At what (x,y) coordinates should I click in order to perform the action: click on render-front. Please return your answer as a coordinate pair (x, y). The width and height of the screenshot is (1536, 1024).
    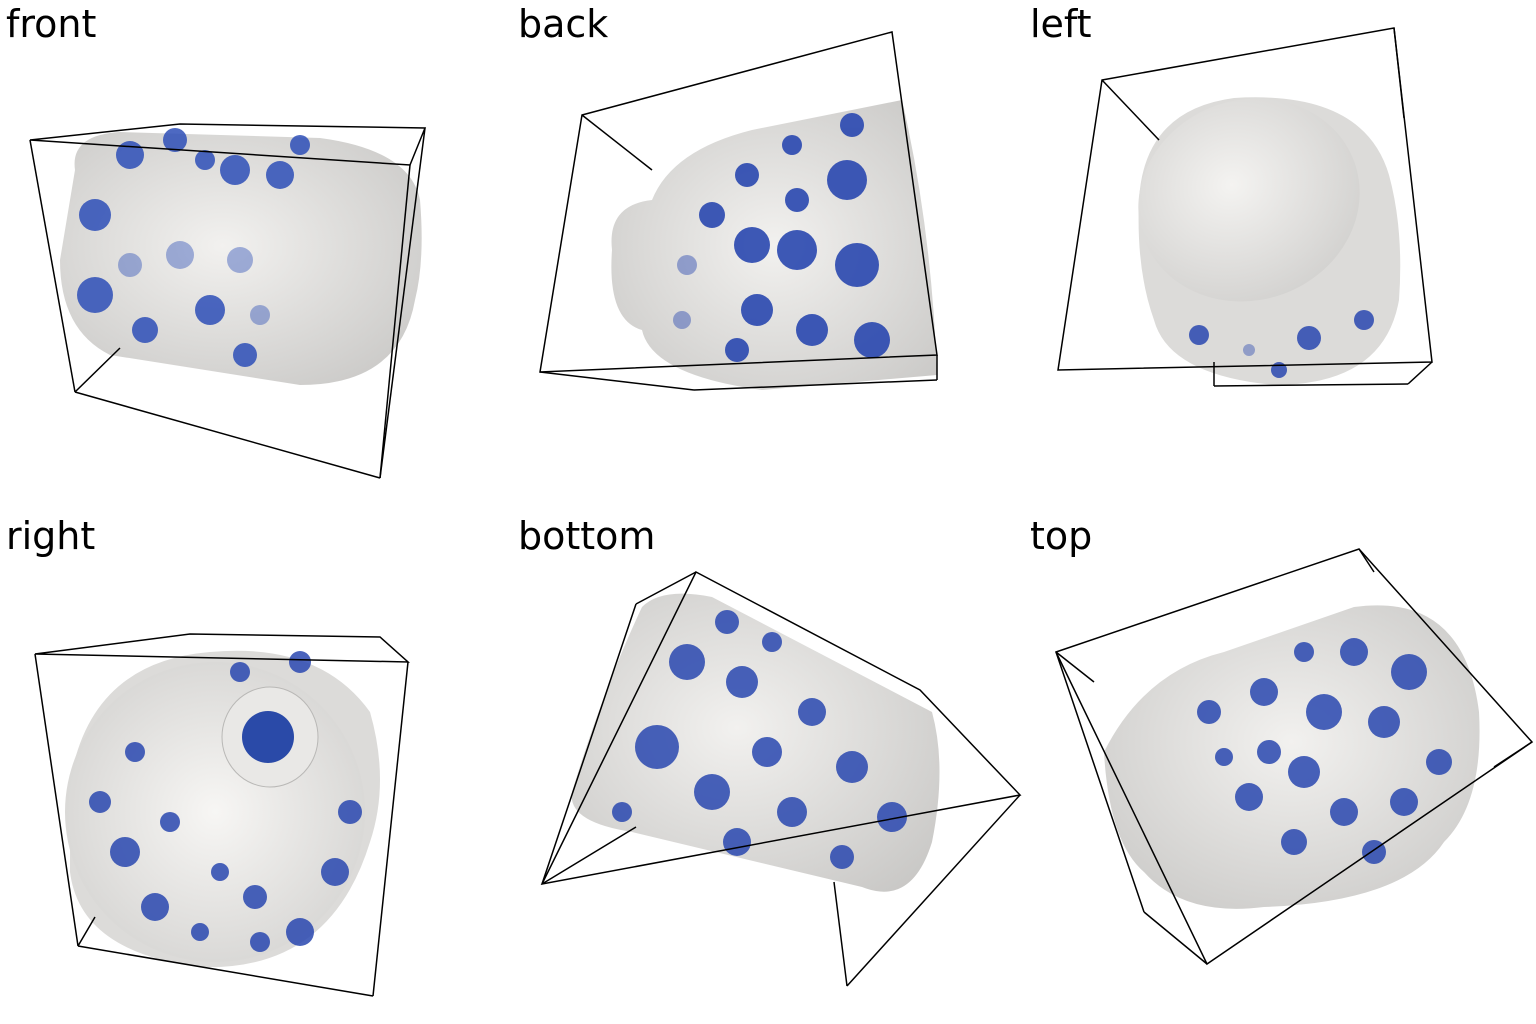
    Looking at the image, I should click on (228, 301).